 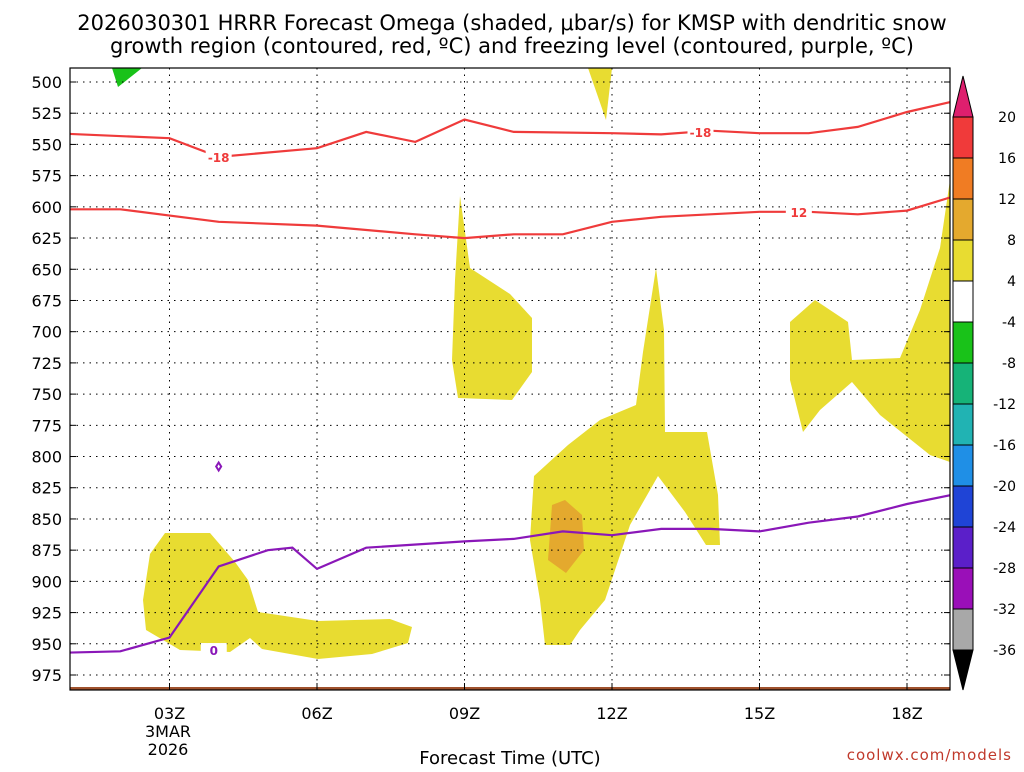 I want to click on omega-region-top-yellow-12z, so click(x=600, y=94).